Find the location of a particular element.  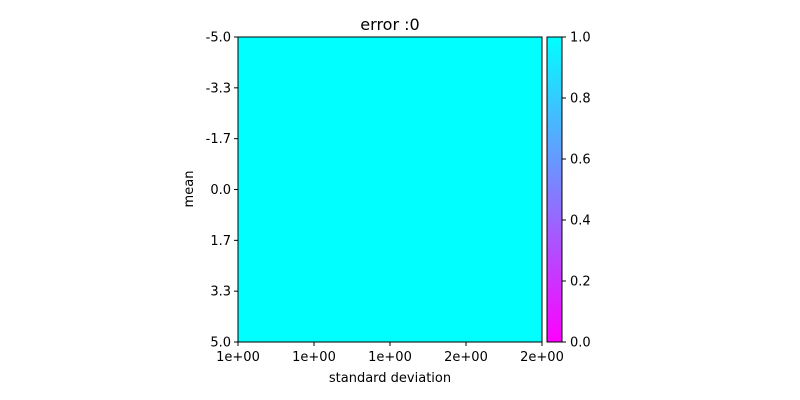

colorbar-tick-label: 0.2 is located at coordinates (580, 282).